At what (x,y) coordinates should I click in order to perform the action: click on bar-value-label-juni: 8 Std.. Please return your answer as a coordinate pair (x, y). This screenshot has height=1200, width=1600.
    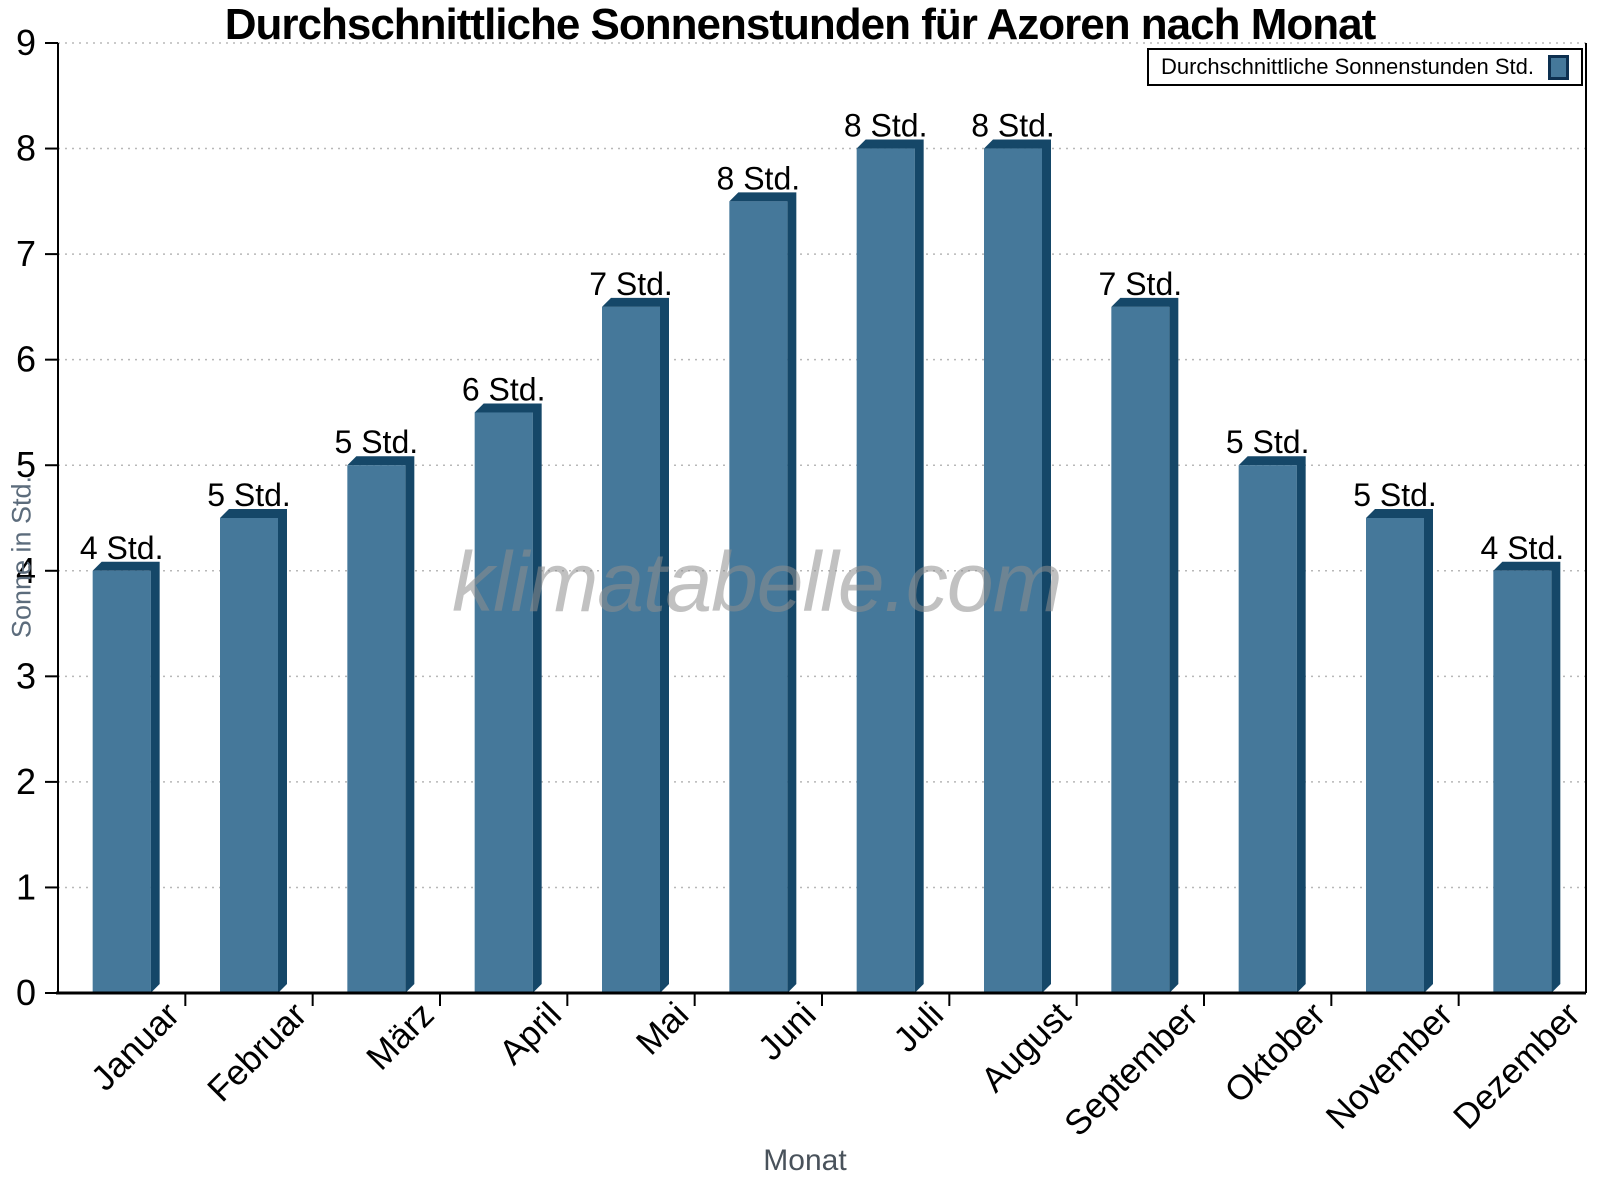
    Looking at the image, I should click on (759, 178).